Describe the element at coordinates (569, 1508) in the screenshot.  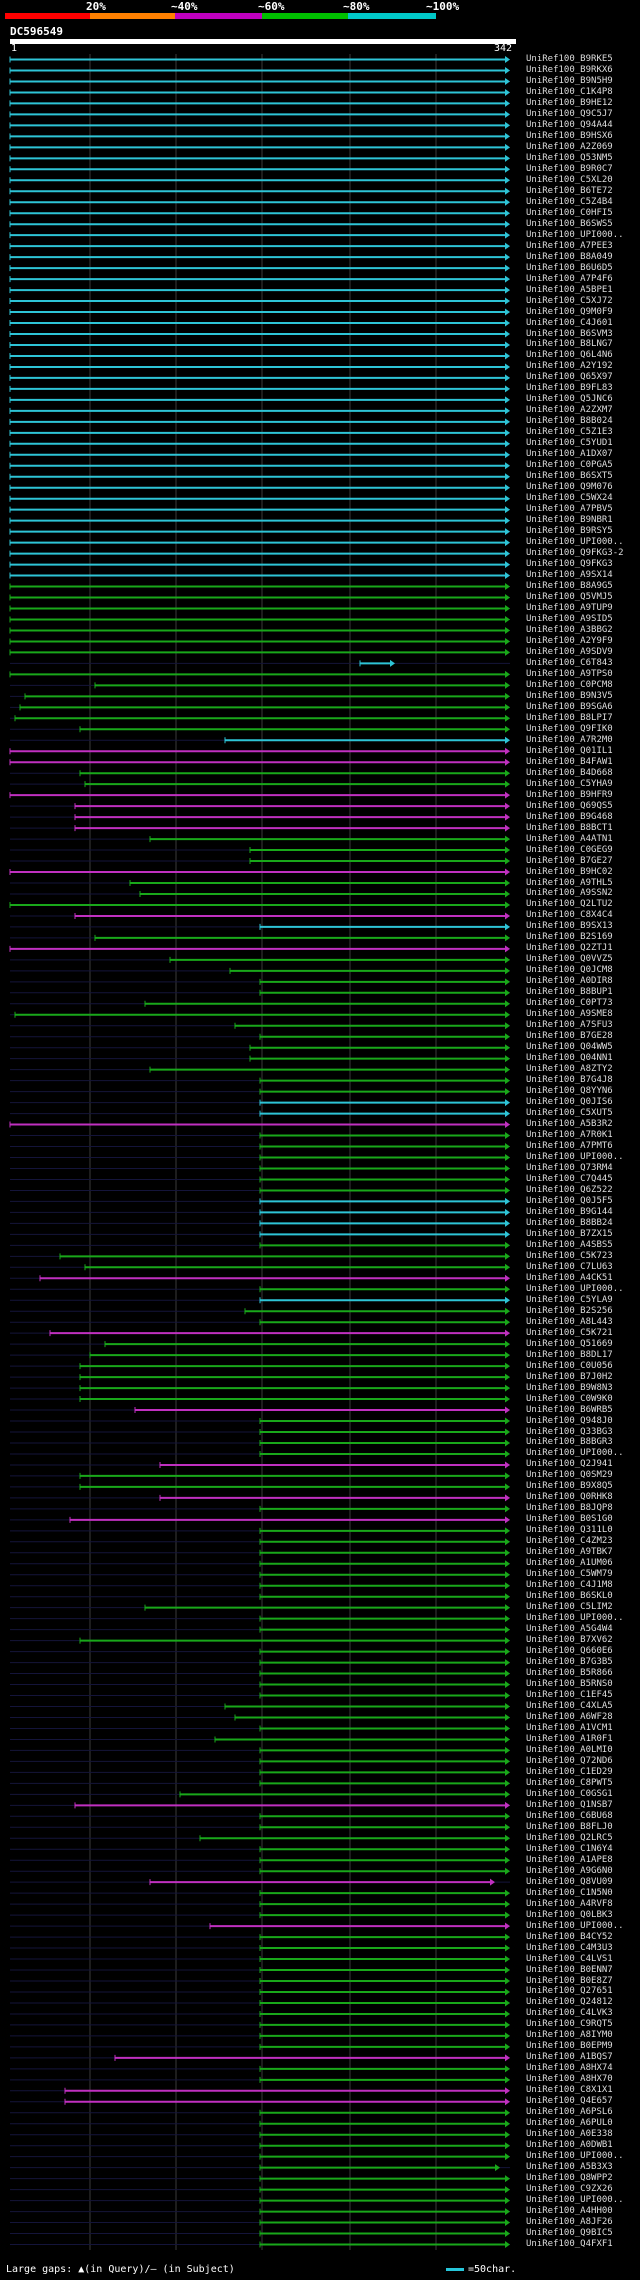
I see `hit-label: UniRef100_B8JQP8` at that location.